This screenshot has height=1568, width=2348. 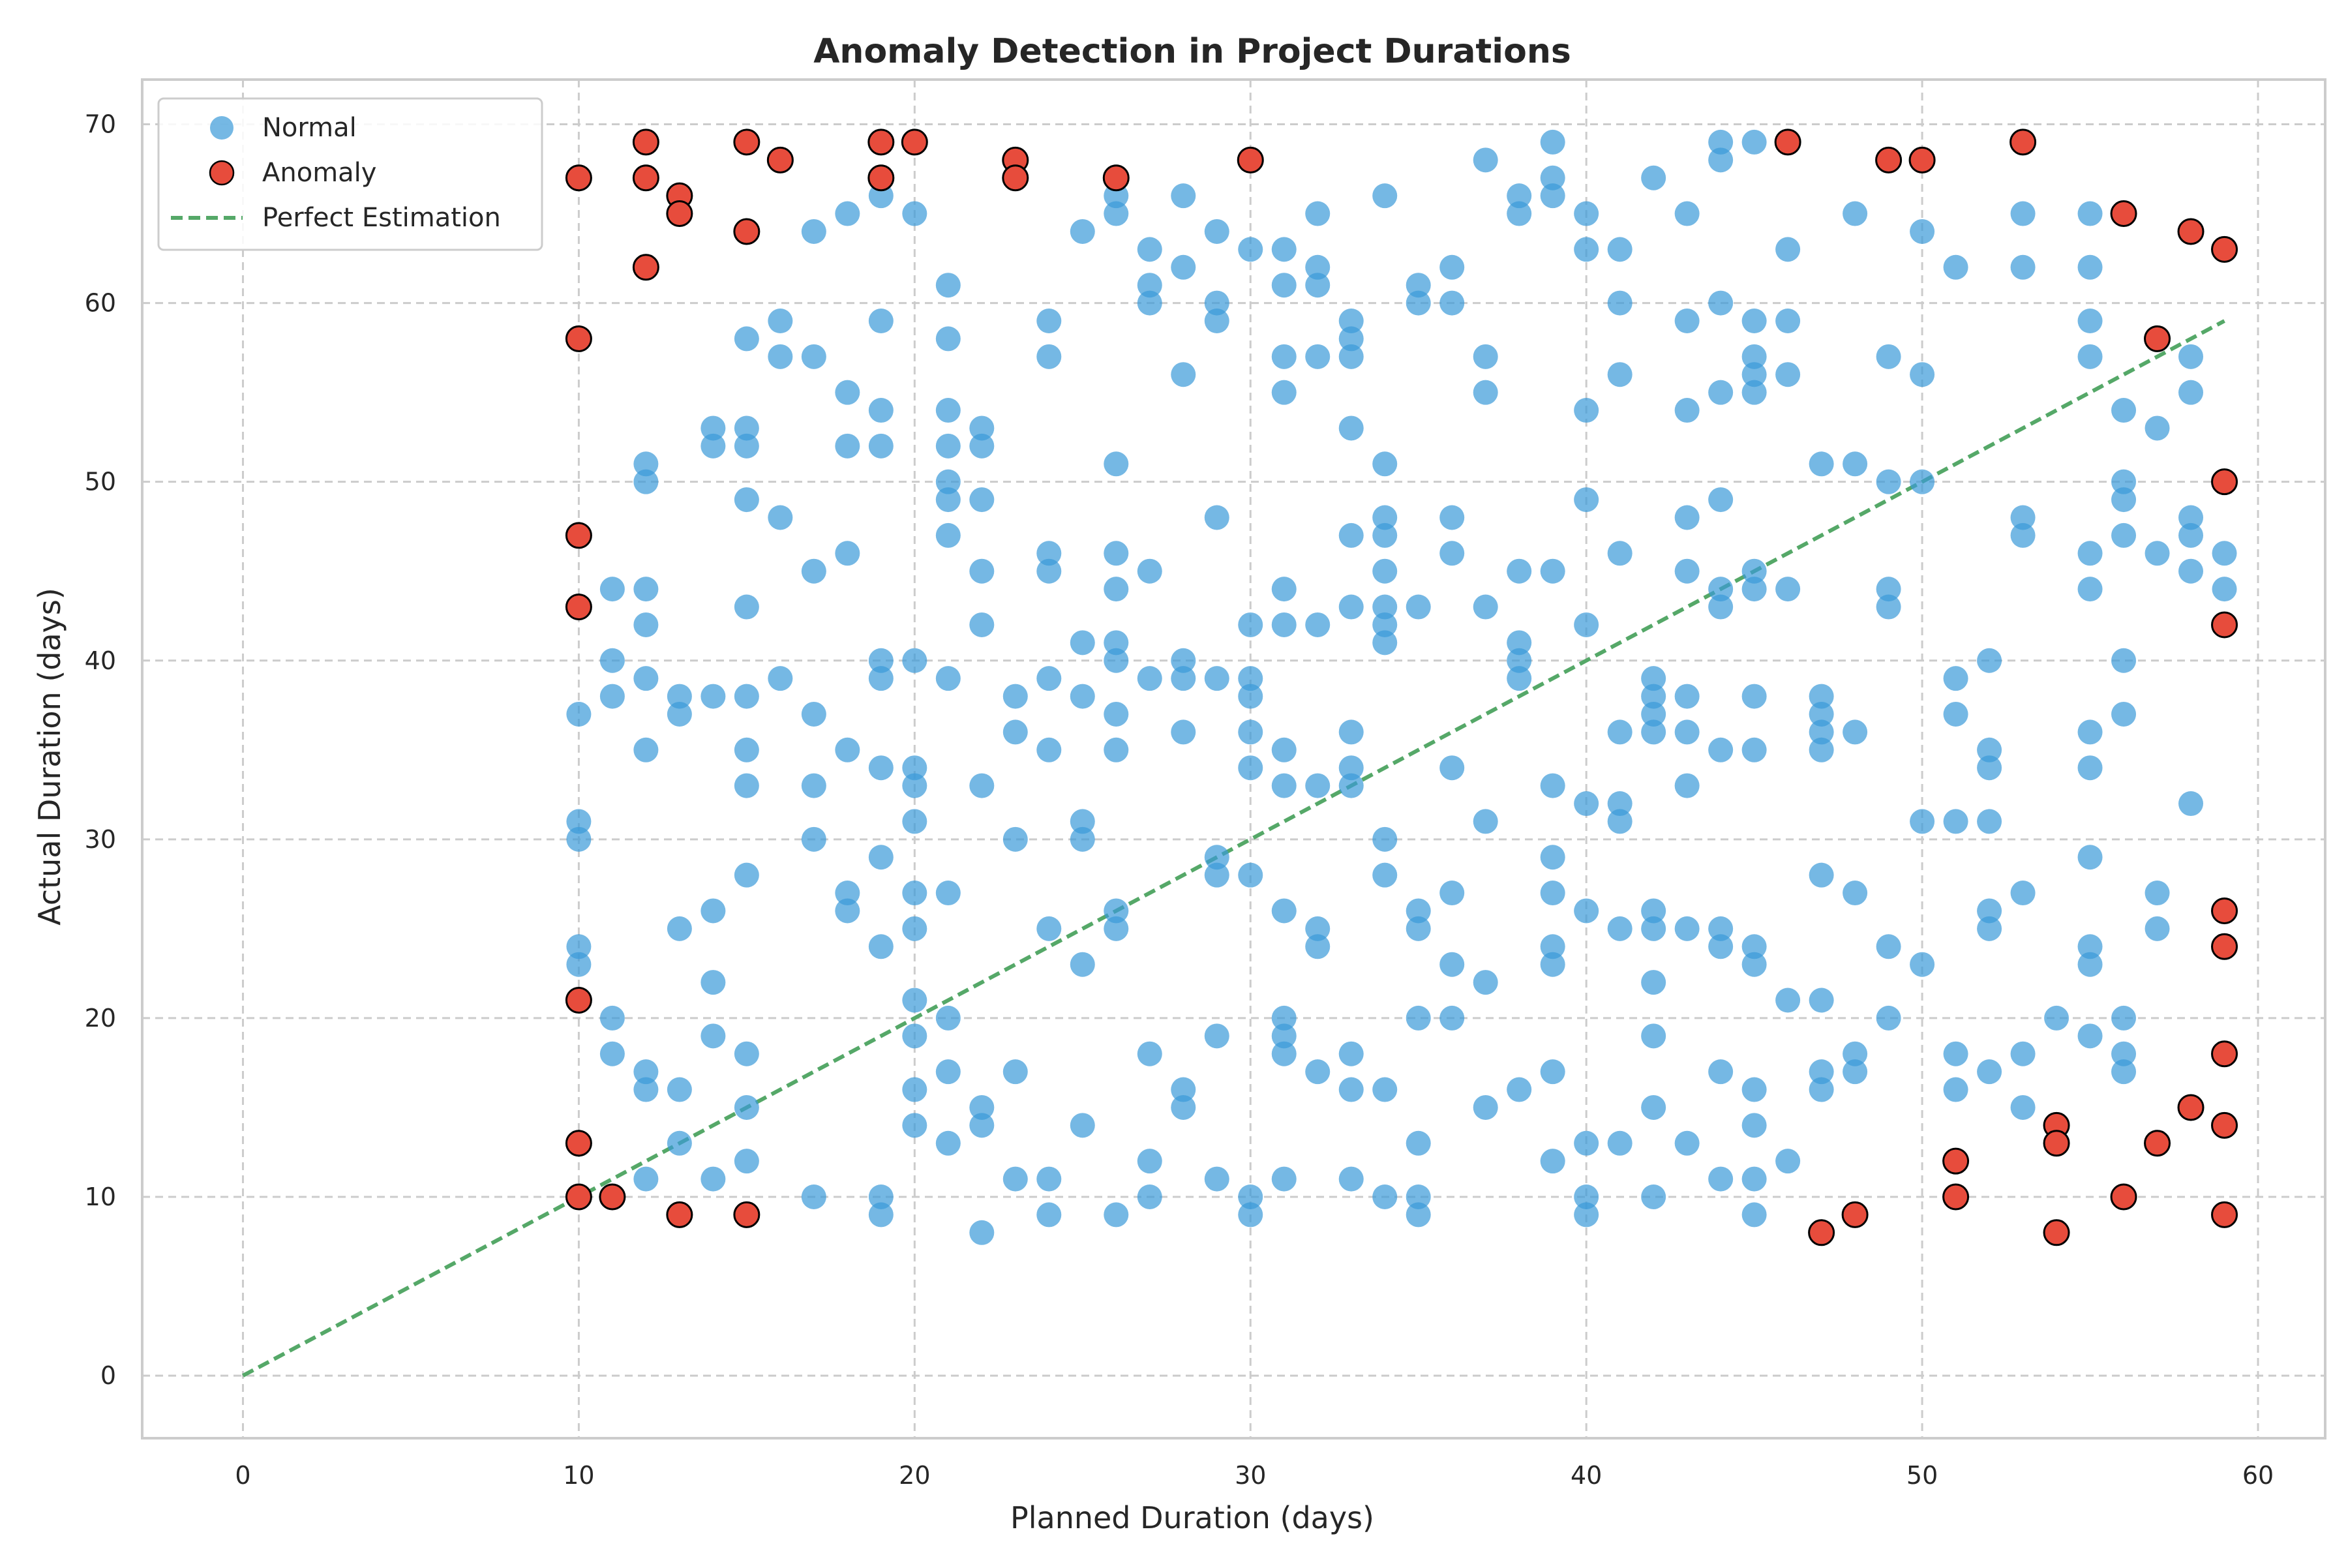 What do you see at coordinates (350, 174) in the screenshot?
I see `legend: Normal Anomaly Perfect Estimation` at bounding box center [350, 174].